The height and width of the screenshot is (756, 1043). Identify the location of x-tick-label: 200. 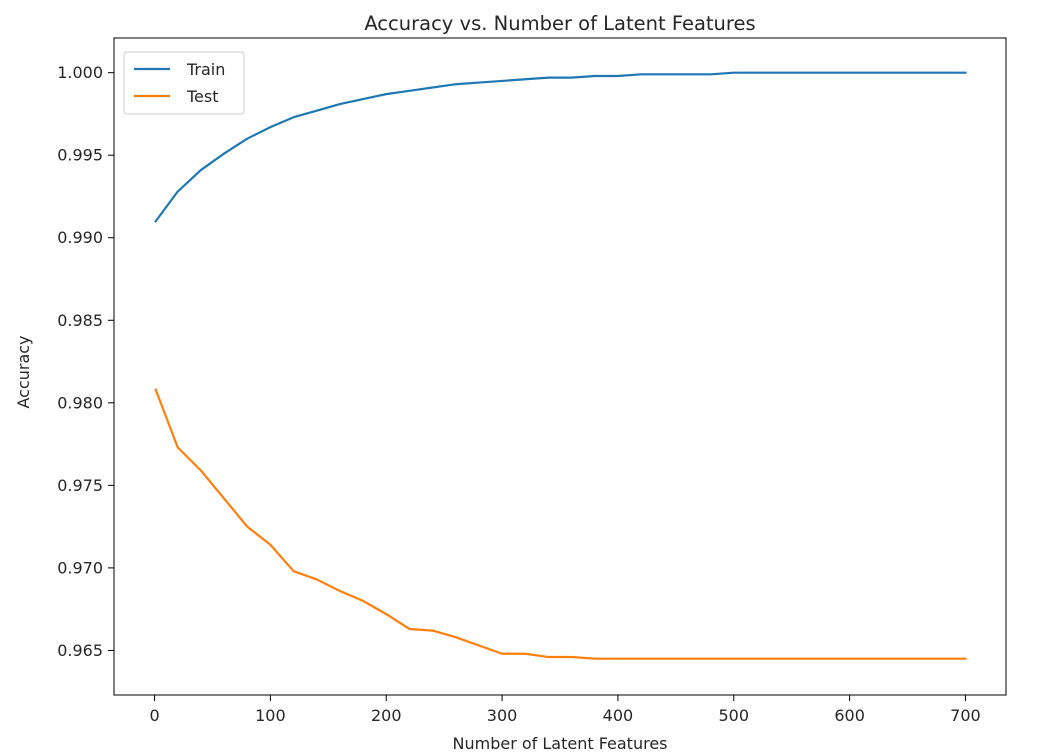
(386, 715).